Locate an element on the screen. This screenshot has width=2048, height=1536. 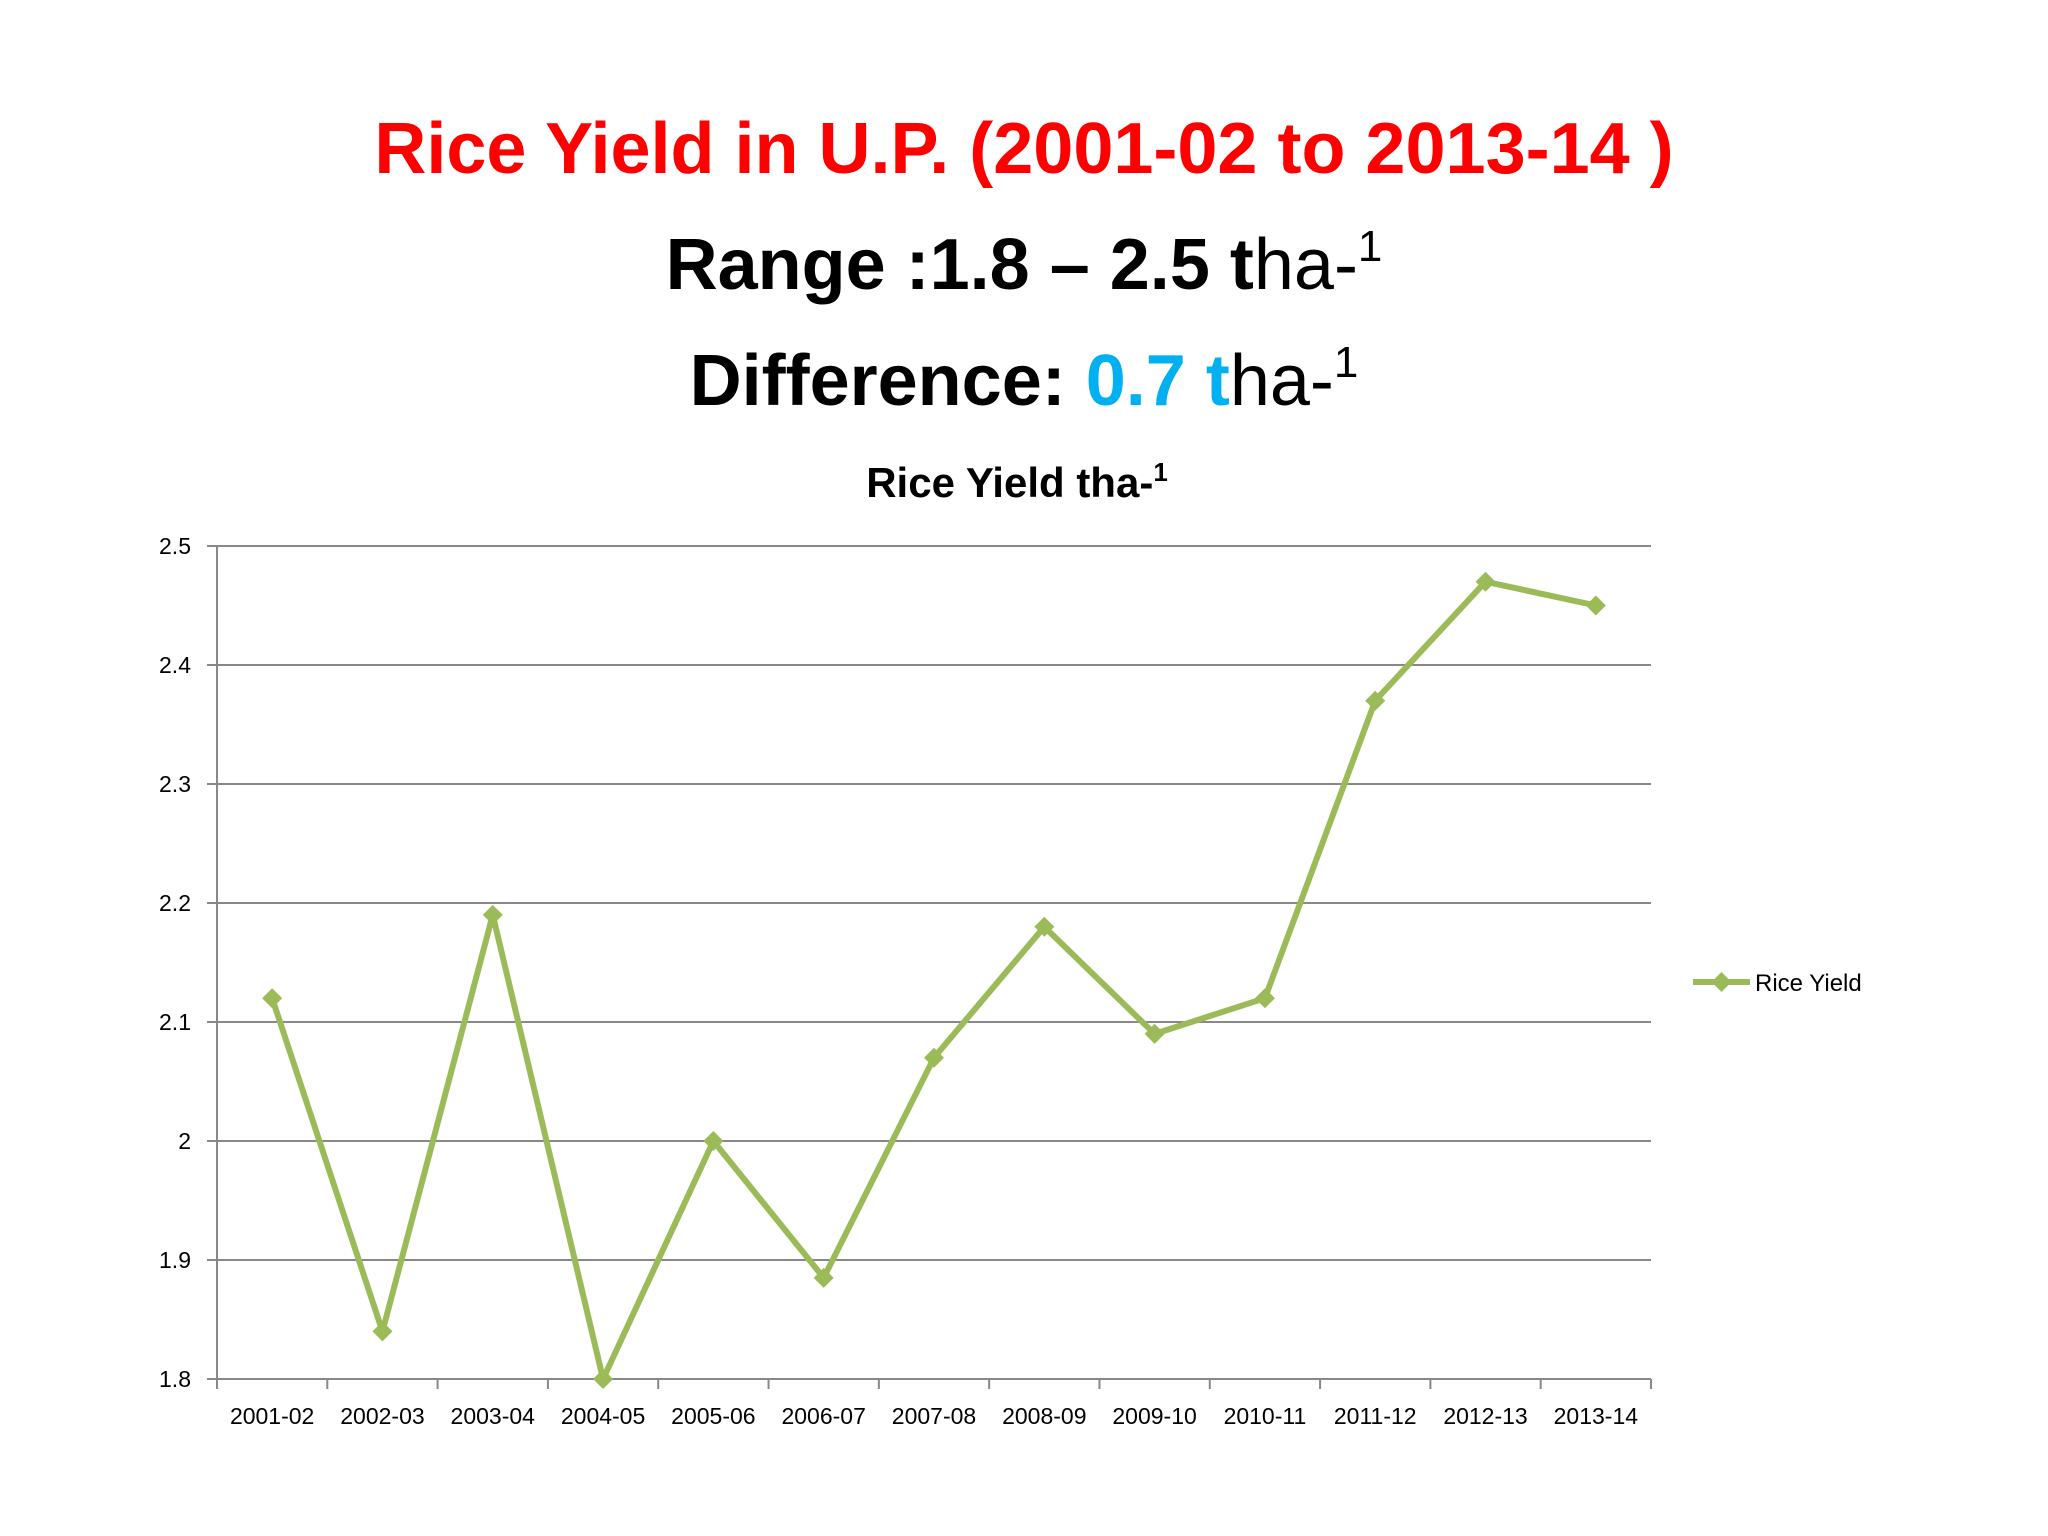
x-tick-label: 2001-02 is located at coordinates (272, 1416).